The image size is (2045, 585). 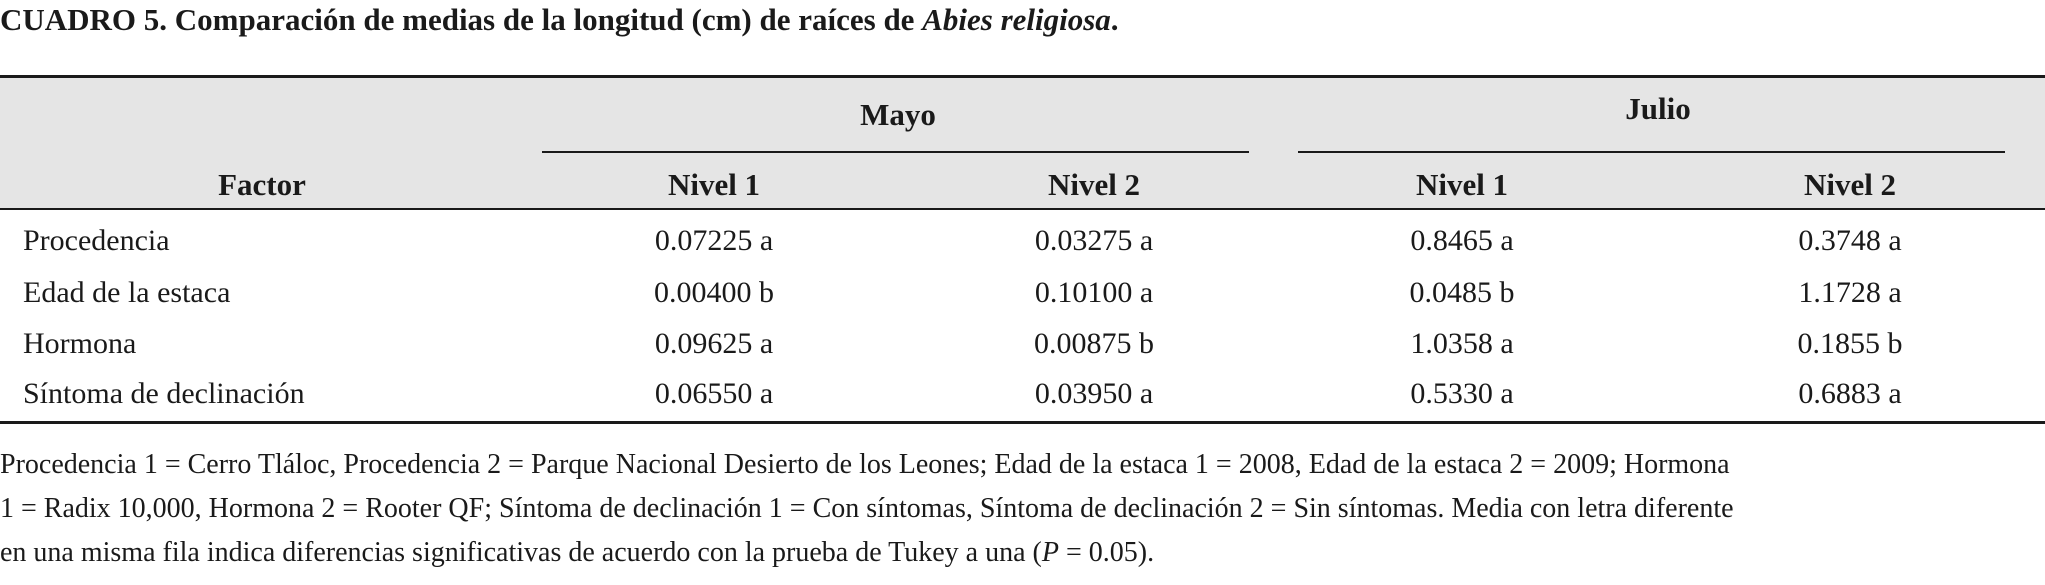 I want to click on caption-species: Abies religiosa, so click(x=1016, y=19).